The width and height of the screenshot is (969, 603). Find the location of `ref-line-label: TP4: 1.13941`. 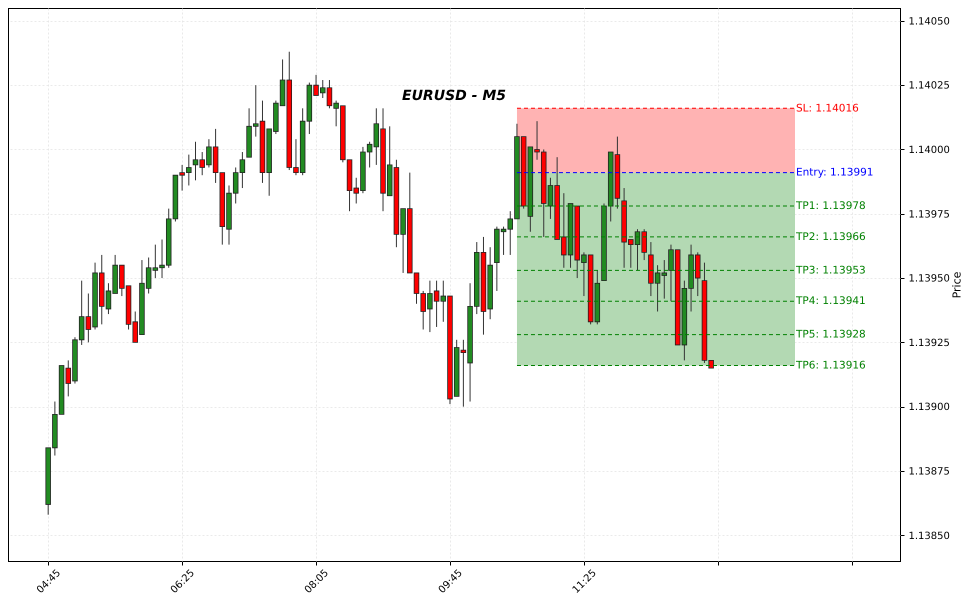

ref-line-label: TP4: 1.13941 is located at coordinates (830, 301).